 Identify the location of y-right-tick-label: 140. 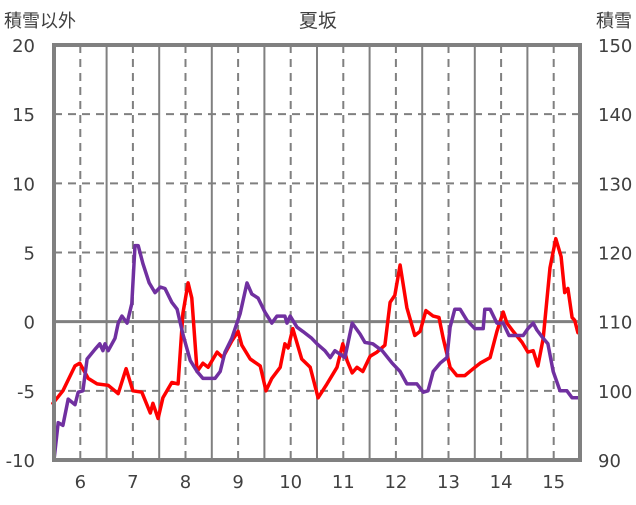
(615, 115).